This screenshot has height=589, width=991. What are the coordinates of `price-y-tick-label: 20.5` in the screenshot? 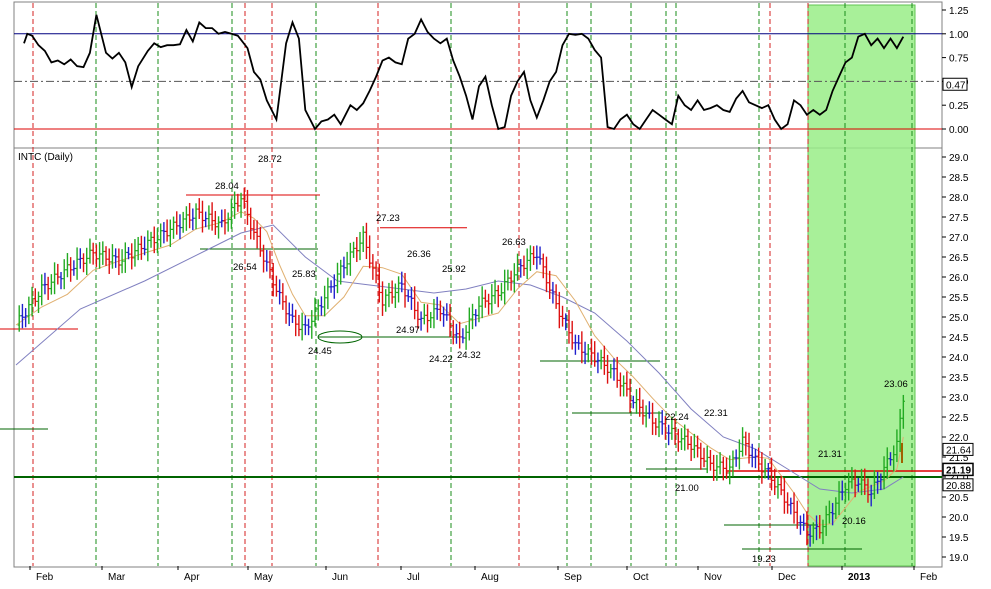 It's located at (959, 498).